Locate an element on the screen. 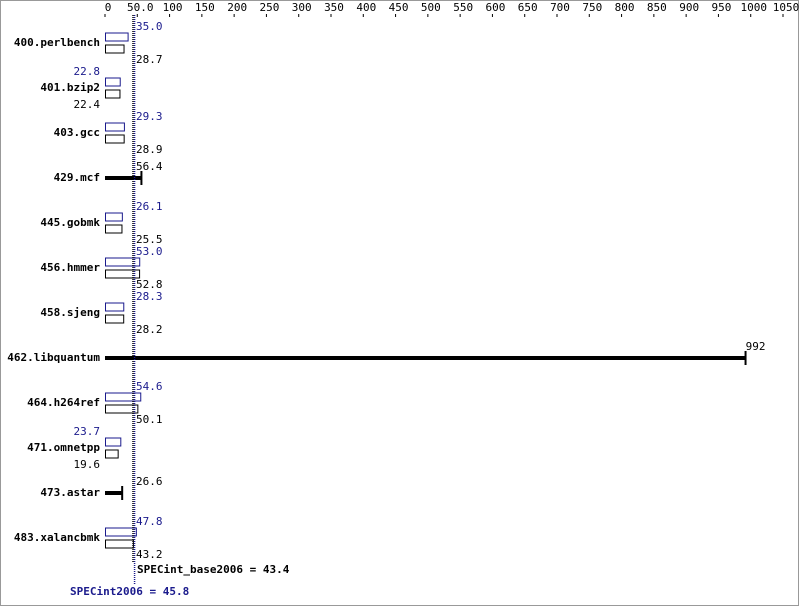 The image size is (799, 606). x-tick-label: 50.0 is located at coordinates (140, 7).